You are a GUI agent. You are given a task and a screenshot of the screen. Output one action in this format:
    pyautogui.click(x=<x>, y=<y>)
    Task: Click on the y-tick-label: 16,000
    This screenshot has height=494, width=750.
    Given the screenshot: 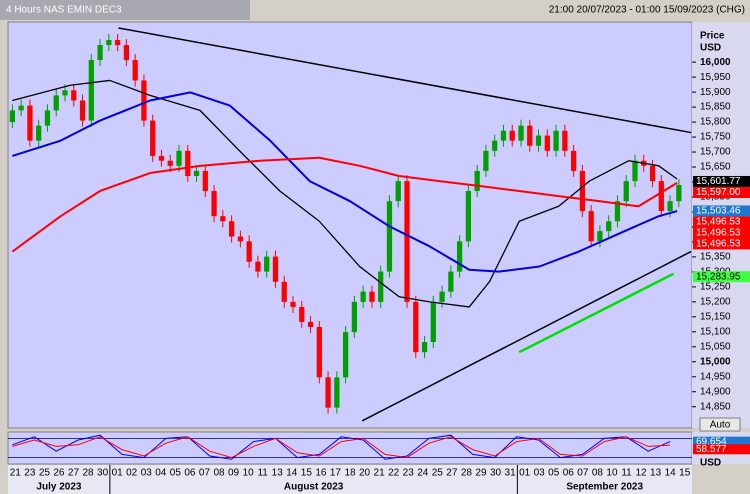 What is the action you would take?
    pyautogui.click(x=715, y=62)
    